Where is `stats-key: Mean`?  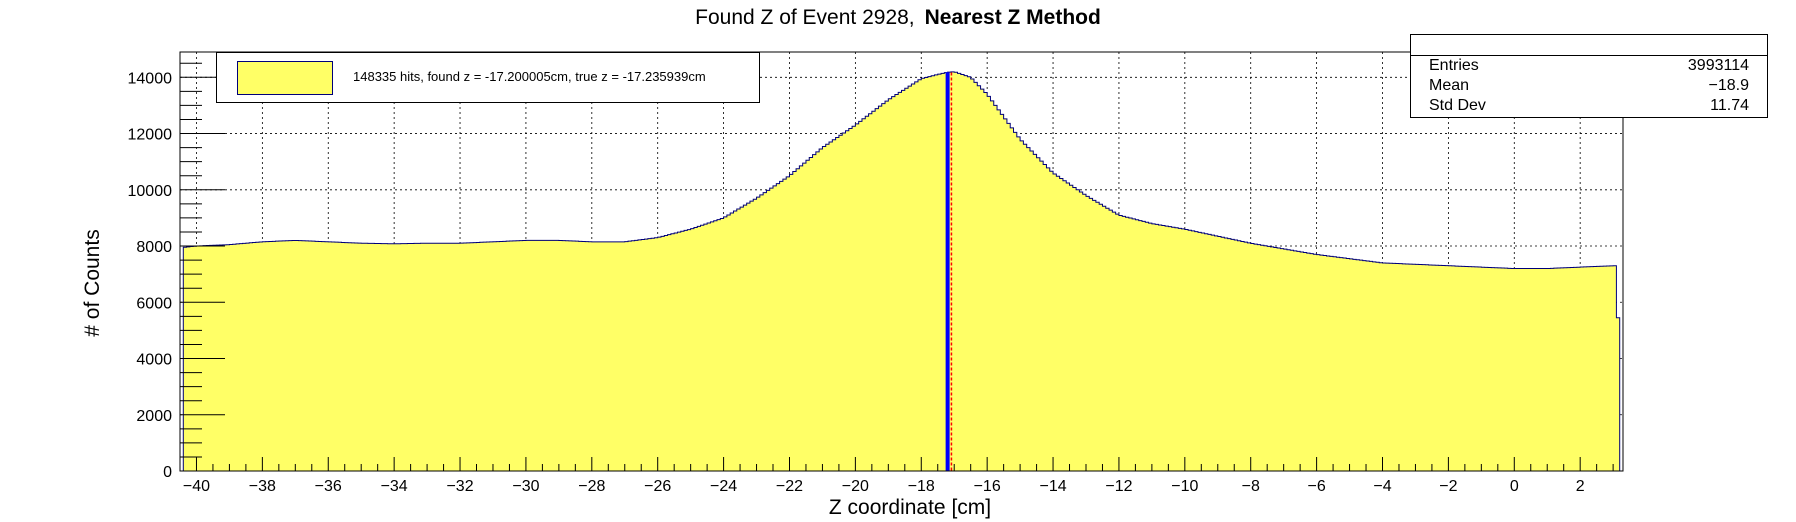 stats-key: Mean is located at coordinates (1449, 85).